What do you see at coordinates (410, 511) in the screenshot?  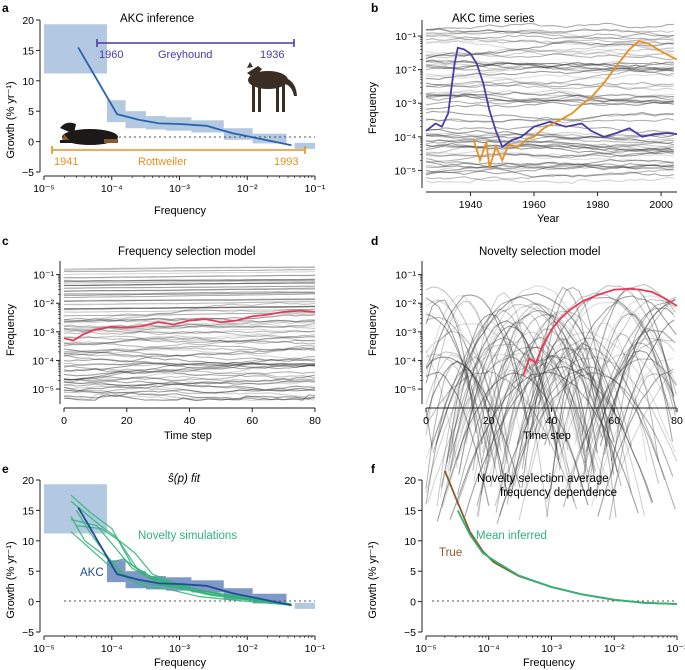 I see `y-tick-label-f: 15` at bounding box center [410, 511].